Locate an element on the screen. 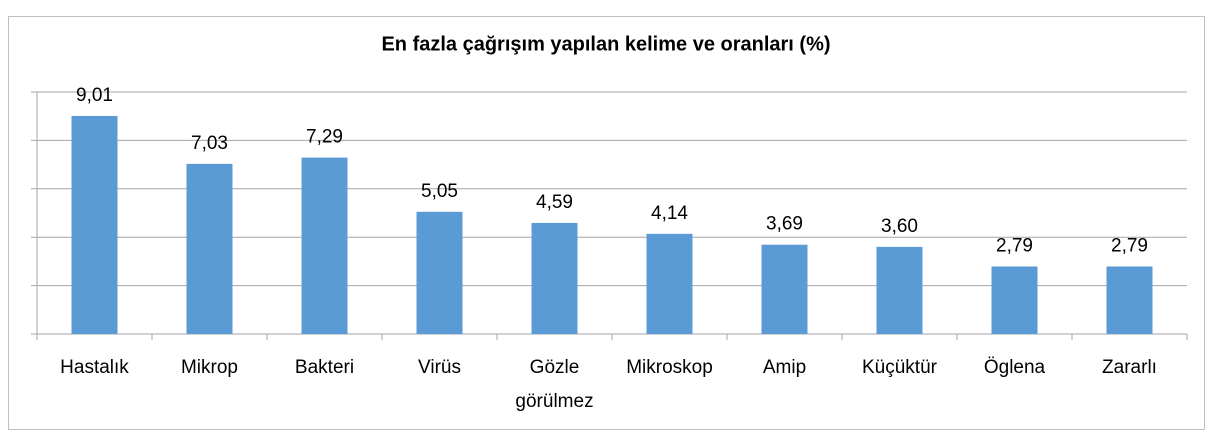  value-label: 9,01 is located at coordinates (94, 95).